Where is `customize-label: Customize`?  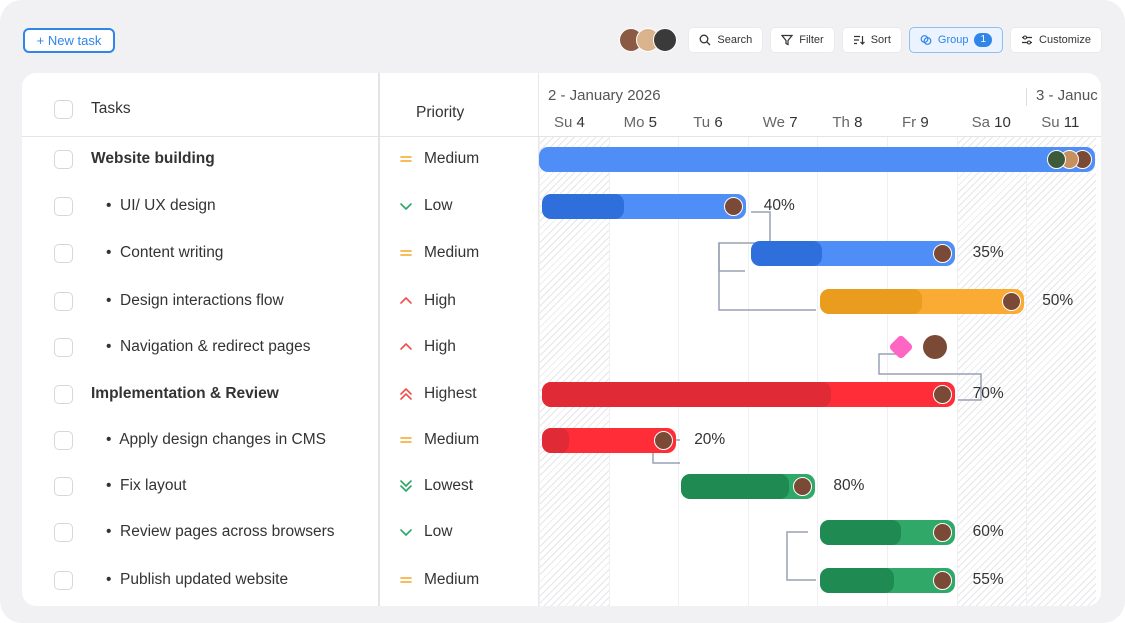
customize-label: Customize is located at coordinates (1065, 40).